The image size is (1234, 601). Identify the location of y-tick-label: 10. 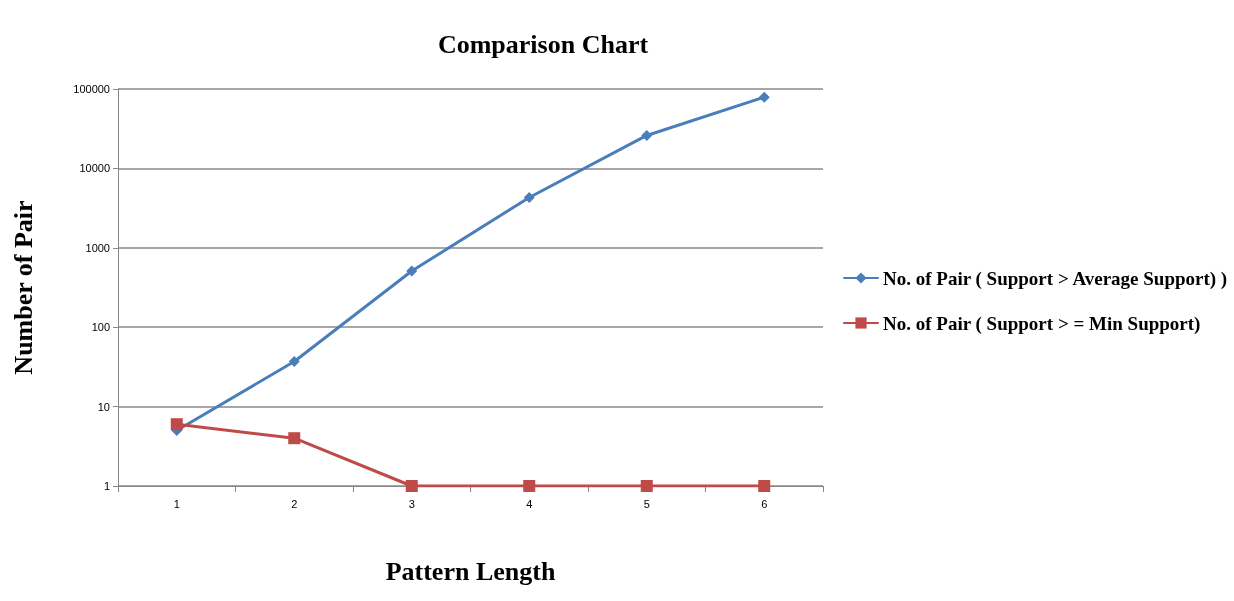
(103, 406).